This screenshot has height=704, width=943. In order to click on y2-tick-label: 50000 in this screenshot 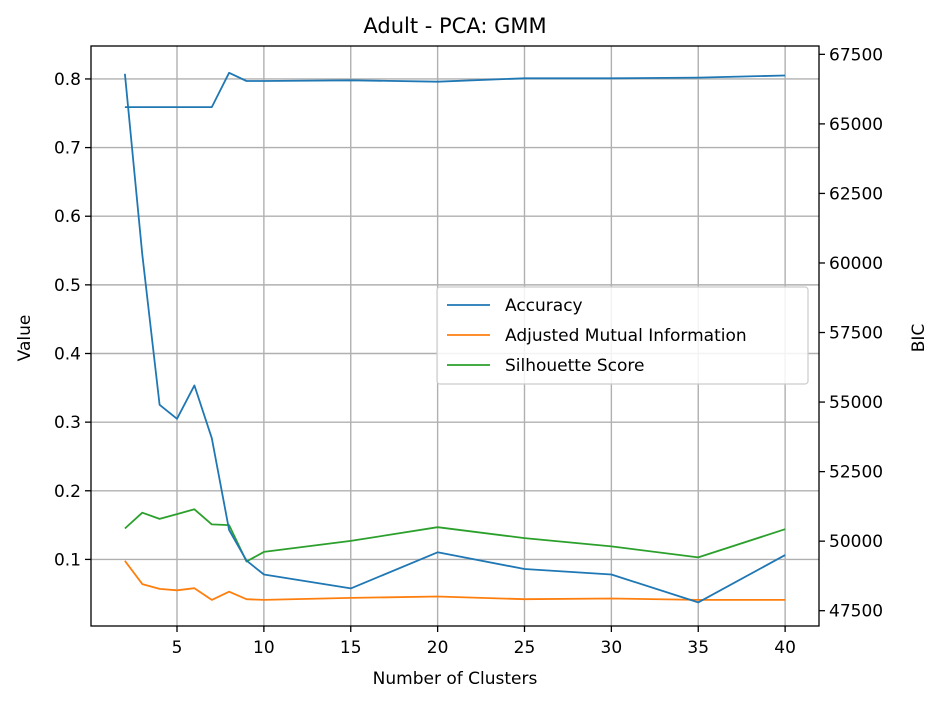, I will do `click(856, 542)`.